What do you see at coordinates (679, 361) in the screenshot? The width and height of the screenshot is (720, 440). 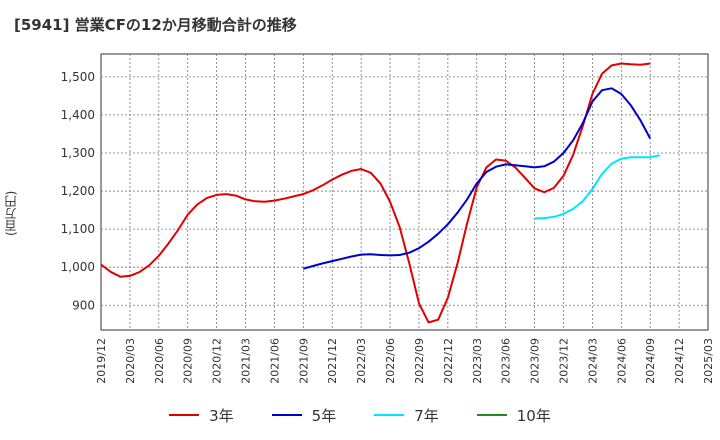 I see `x-tick-label: 2024/12` at bounding box center [679, 361].